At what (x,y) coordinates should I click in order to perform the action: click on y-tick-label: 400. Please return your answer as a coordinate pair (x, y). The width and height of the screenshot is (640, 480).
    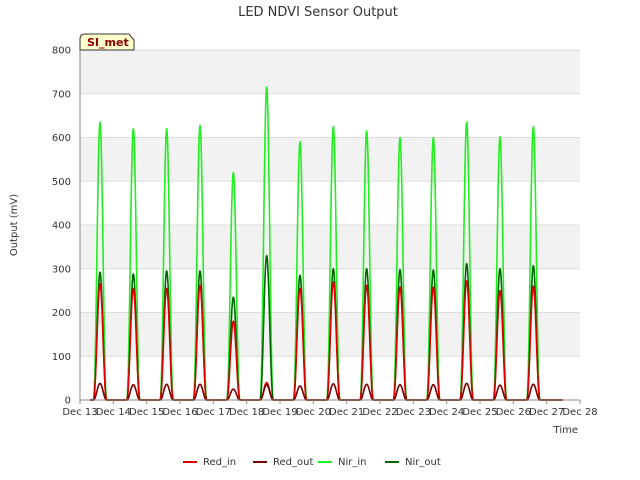
    Looking at the image, I should click on (61, 226).